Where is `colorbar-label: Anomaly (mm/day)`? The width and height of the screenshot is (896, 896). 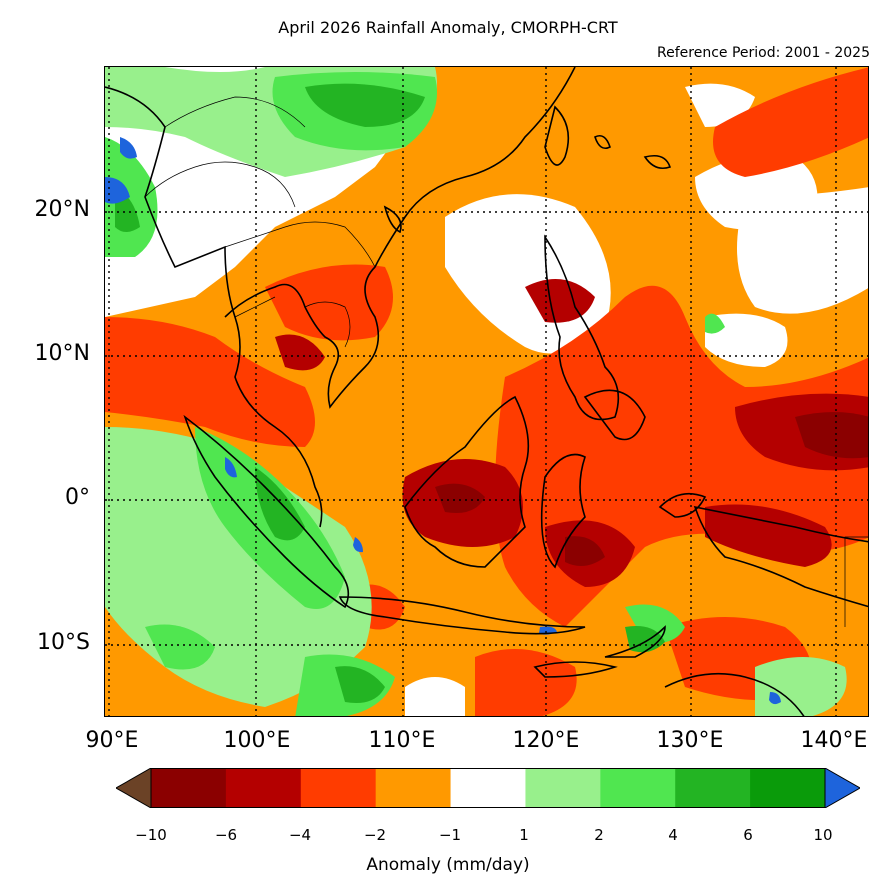
colorbar-label: Anomaly (mm/day) is located at coordinates (448, 865).